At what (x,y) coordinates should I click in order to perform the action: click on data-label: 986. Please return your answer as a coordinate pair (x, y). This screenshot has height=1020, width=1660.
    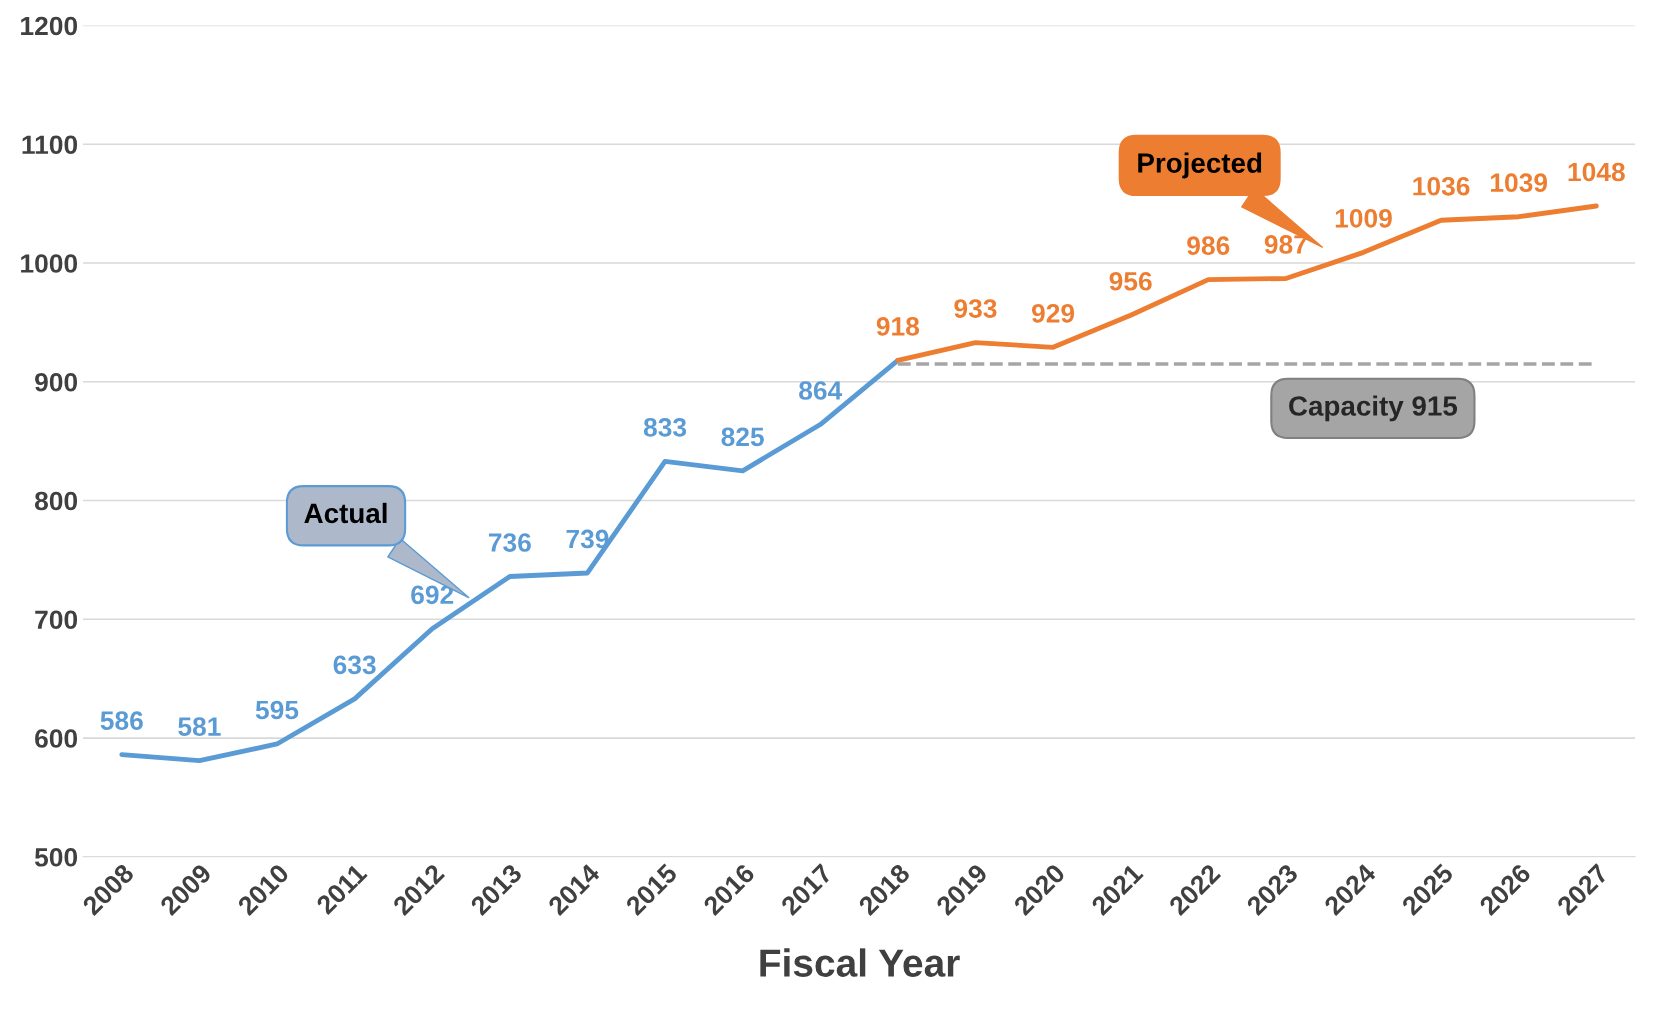
    Looking at the image, I should click on (1208, 245).